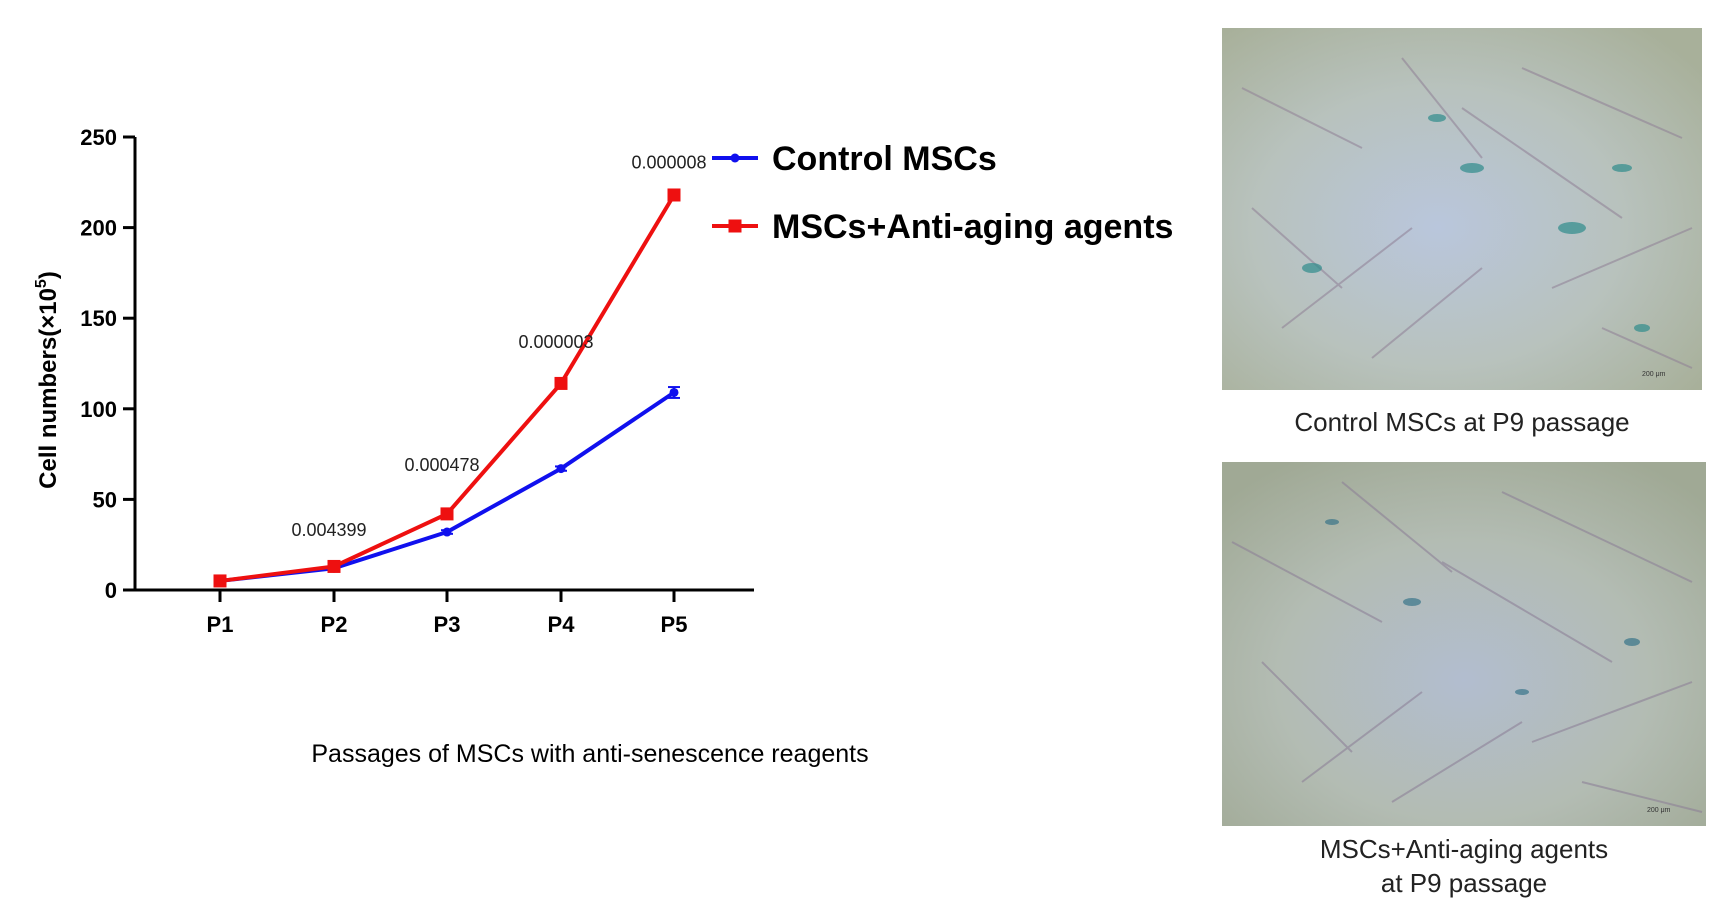 This screenshot has height=902, width=1732. What do you see at coordinates (98, 409) in the screenshot?
I see `y-tick-label: 100` at bounding box center [98, 409].